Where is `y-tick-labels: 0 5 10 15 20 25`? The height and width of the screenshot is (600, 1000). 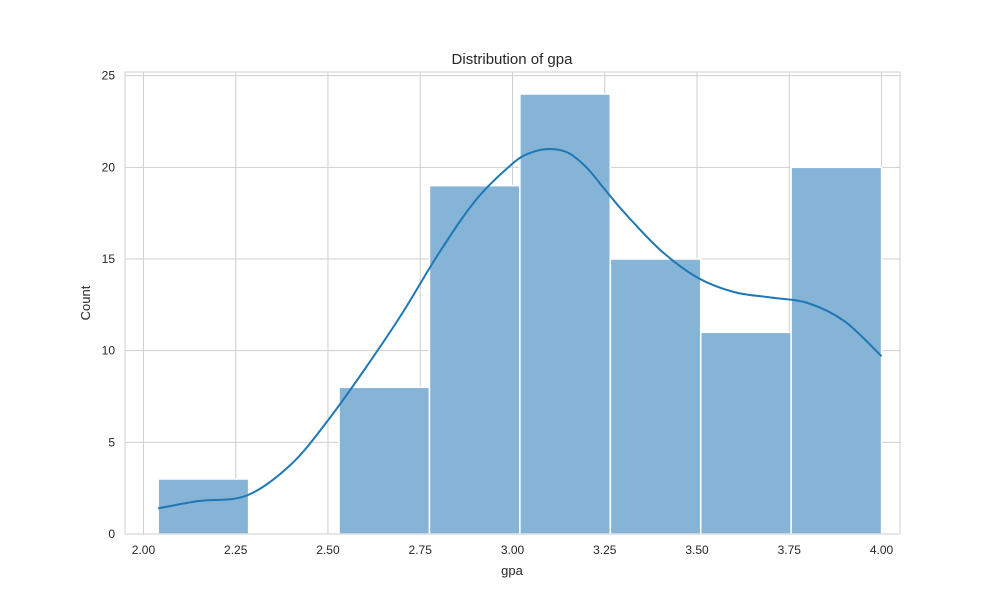 y-tick-labels: 0 5 10 15 20 25 is located at coordinates (109, 305).